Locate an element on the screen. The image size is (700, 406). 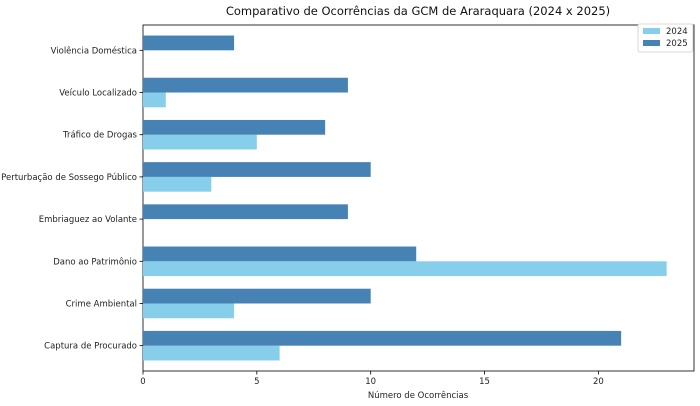
y-tick-label: Tráfico de Drogas is located at coordinates (100, 136).